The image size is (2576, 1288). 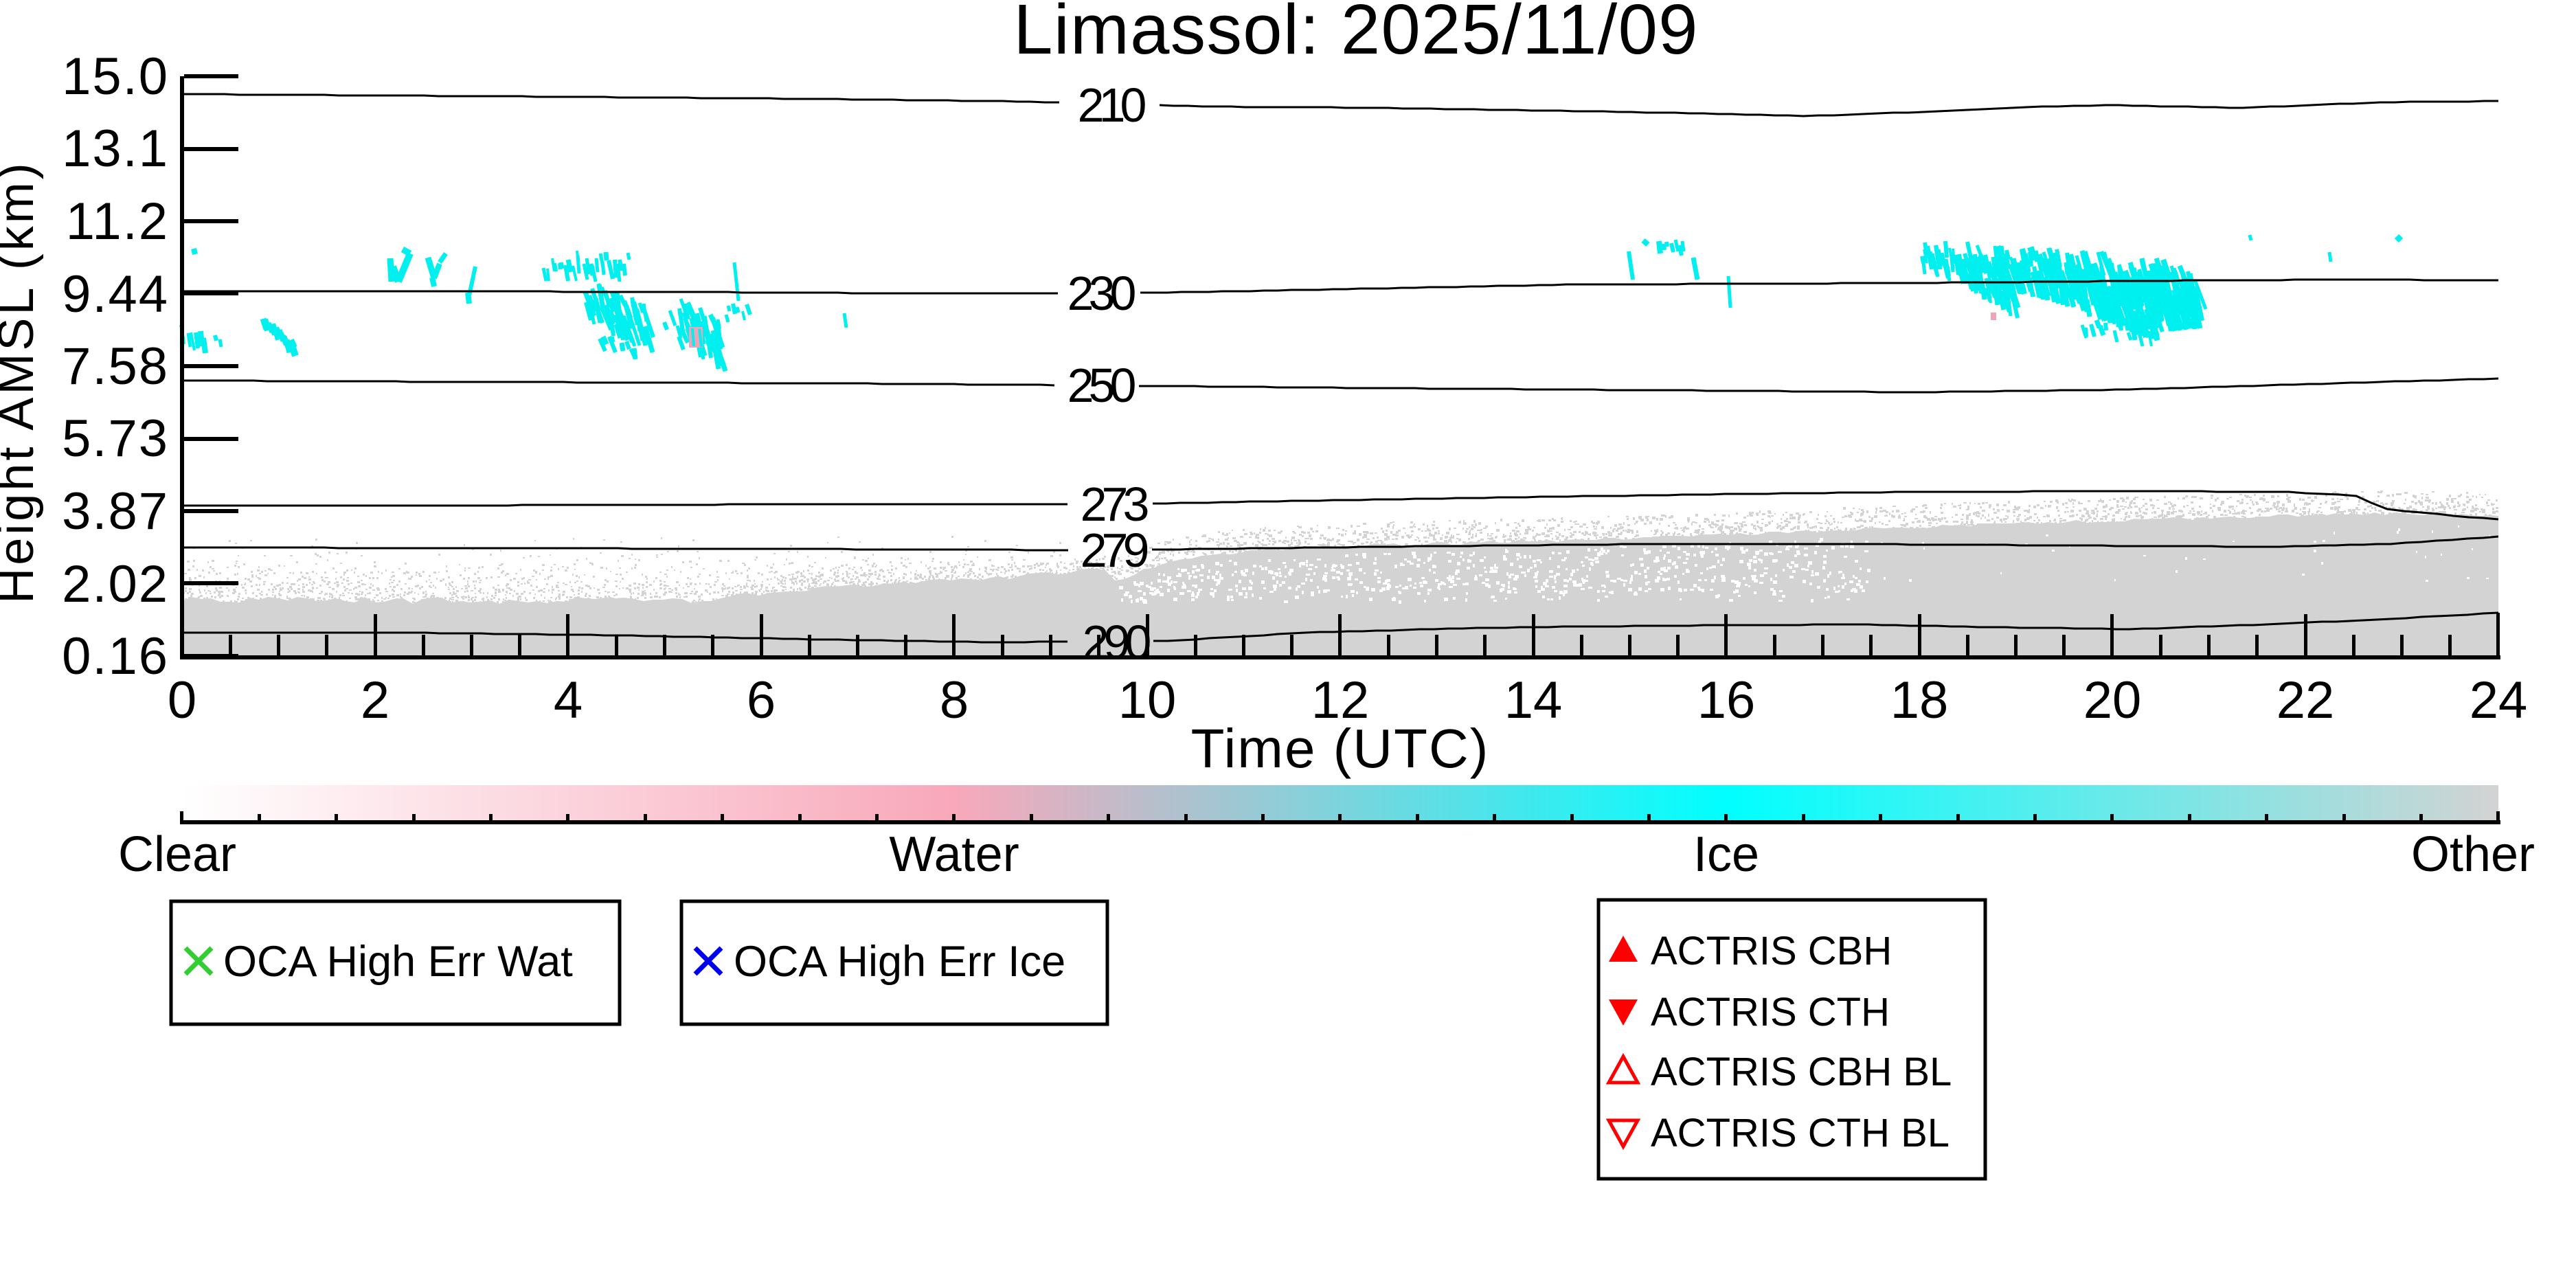 I want to click on svg-text: Clear, so click(x=177, y=854).